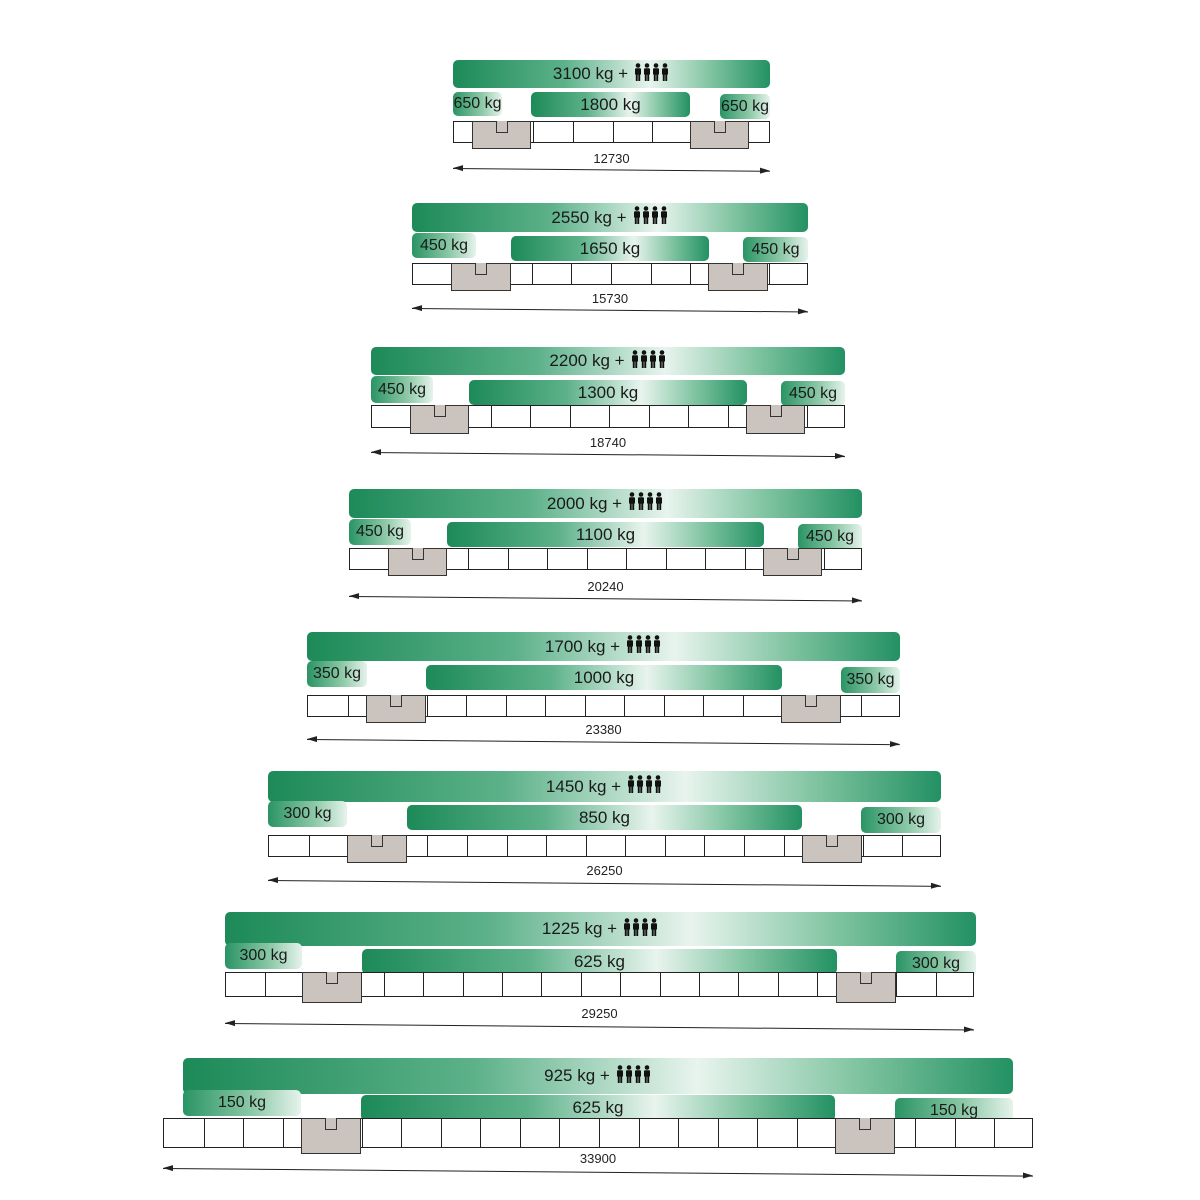 The image size is (1200, 1200). I want to click on middle-load-bar: 625 kg, so click(598, 1108).